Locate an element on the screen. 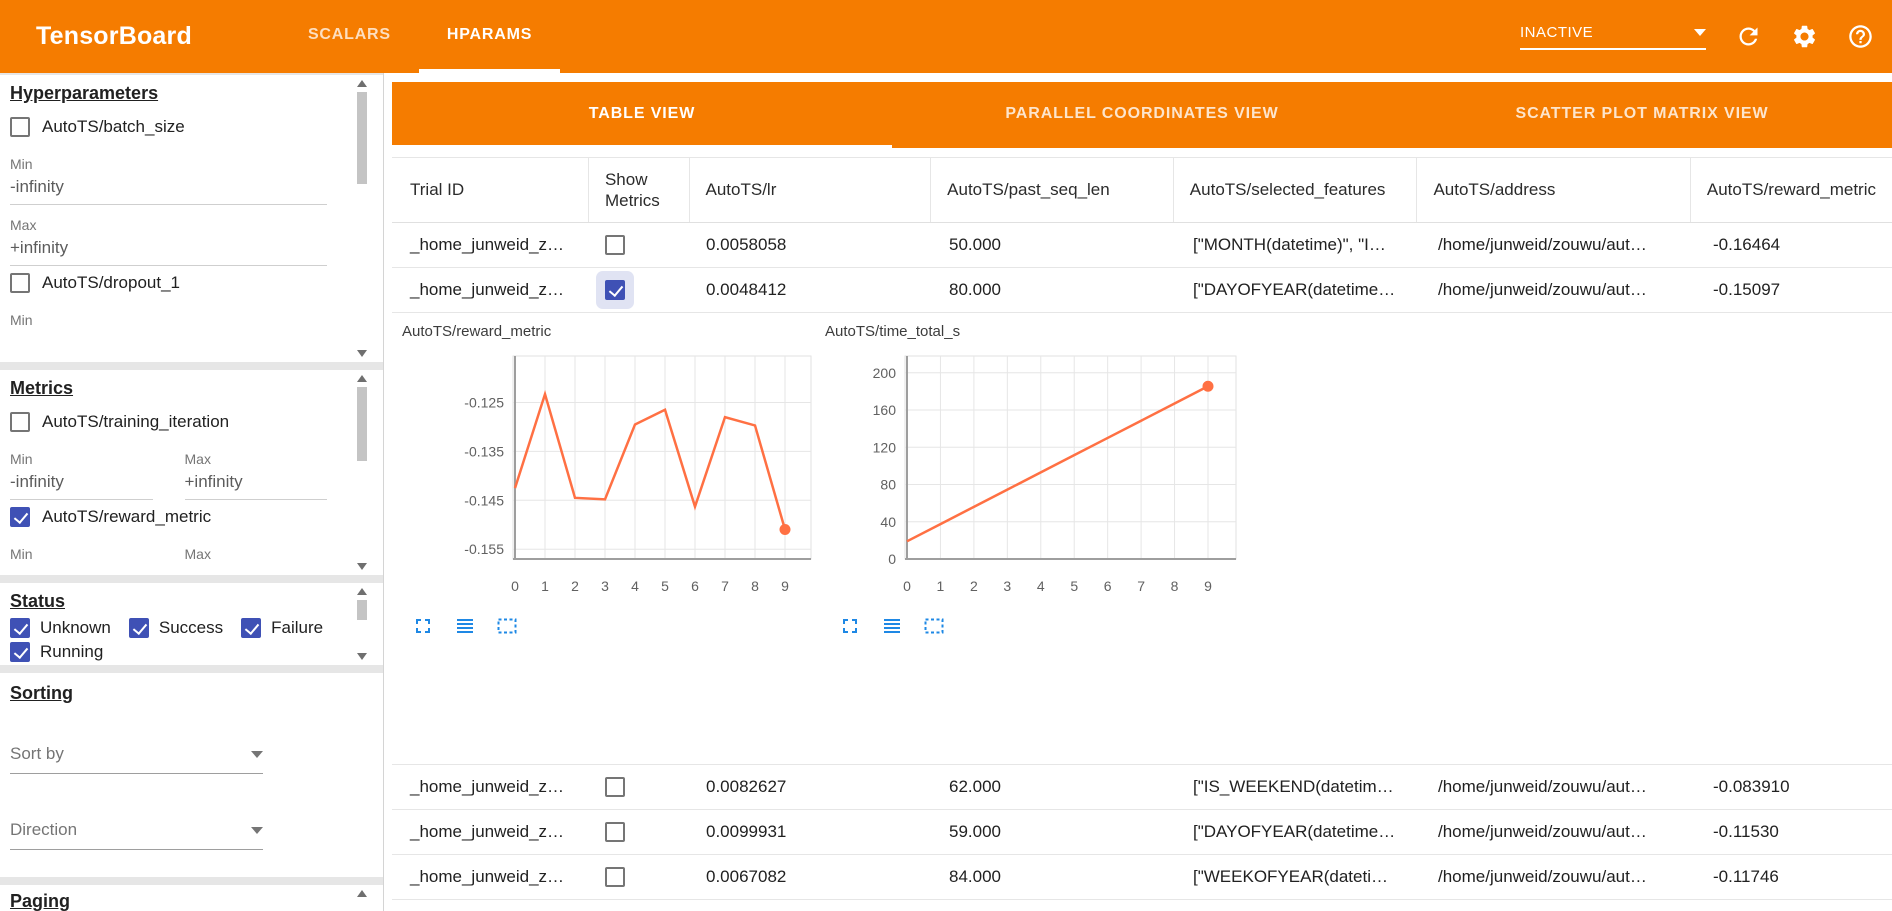 This screenshot has height=911, width=1892. svg-text: 1 is located at coordinates (545, 586).